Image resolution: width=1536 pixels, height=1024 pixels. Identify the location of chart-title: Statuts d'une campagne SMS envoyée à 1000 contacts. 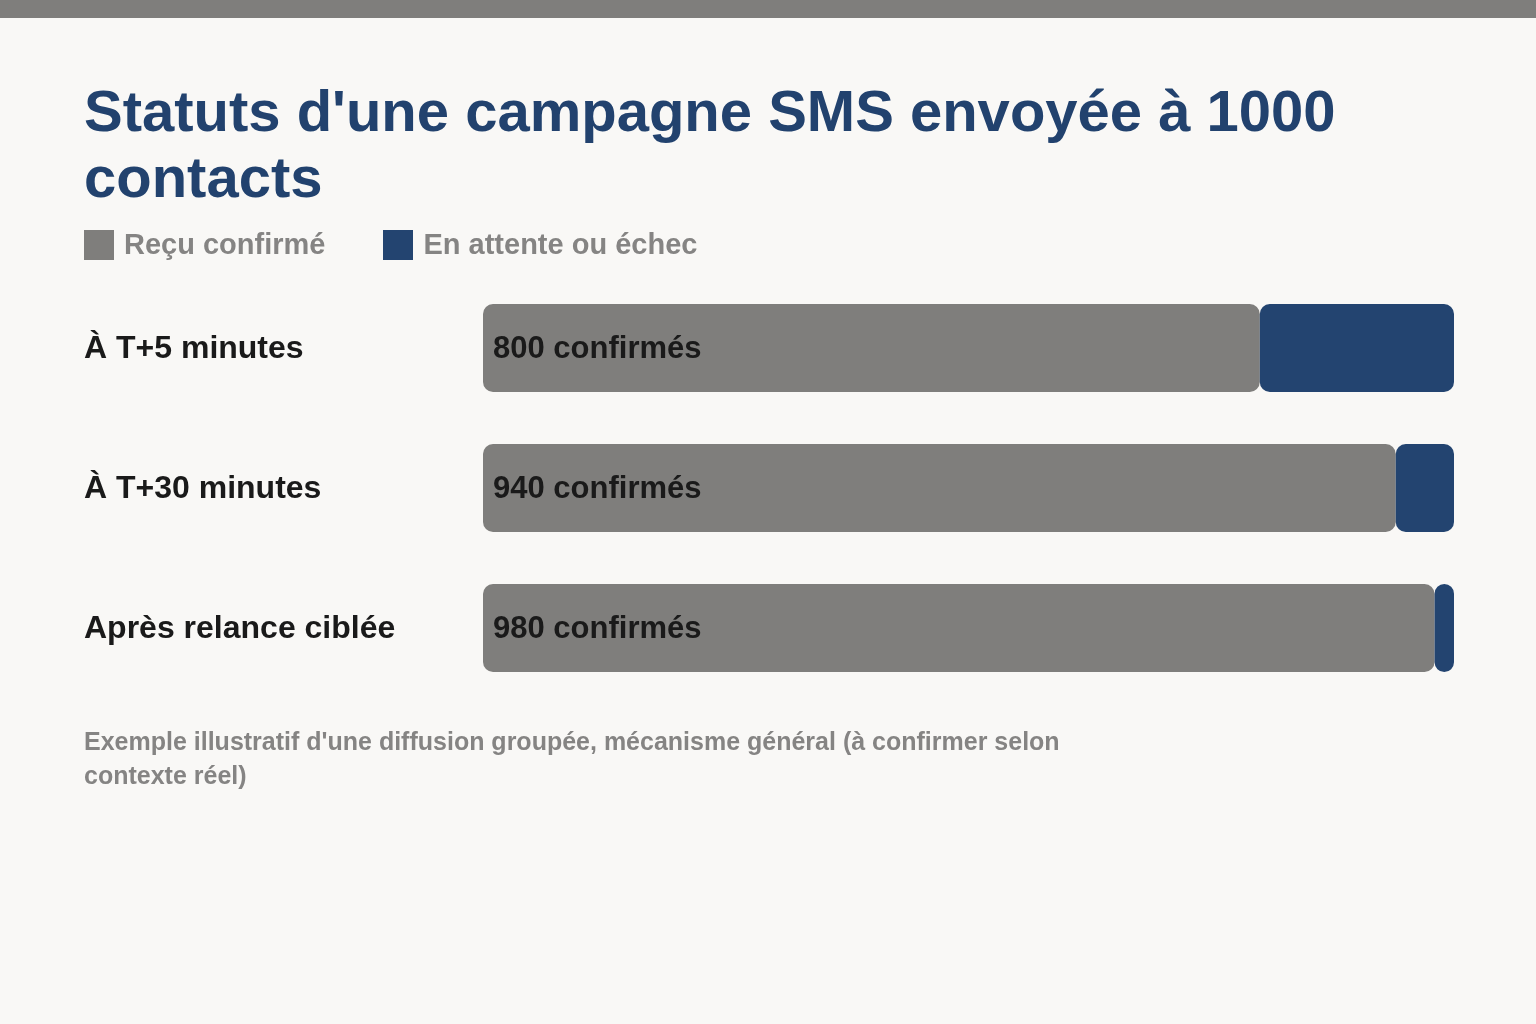
(710, 144).